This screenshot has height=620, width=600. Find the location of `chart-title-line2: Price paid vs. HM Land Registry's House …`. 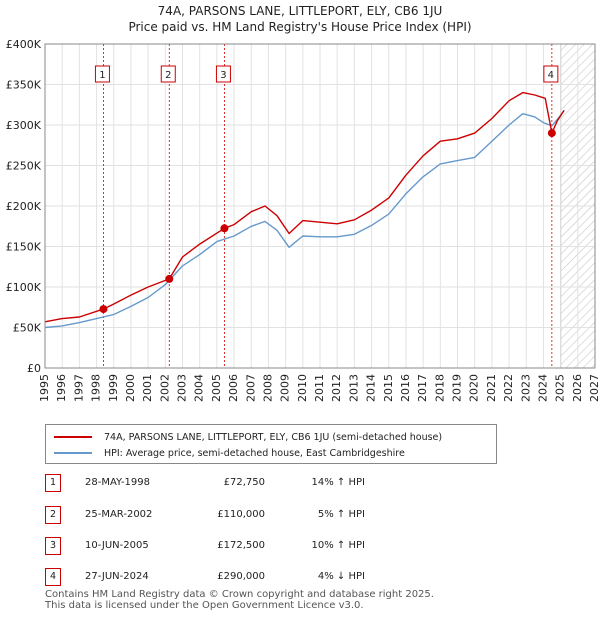

chart-title-line2: Price paid vs. HM Land Registry's House … is located at coordinates (300, 27).